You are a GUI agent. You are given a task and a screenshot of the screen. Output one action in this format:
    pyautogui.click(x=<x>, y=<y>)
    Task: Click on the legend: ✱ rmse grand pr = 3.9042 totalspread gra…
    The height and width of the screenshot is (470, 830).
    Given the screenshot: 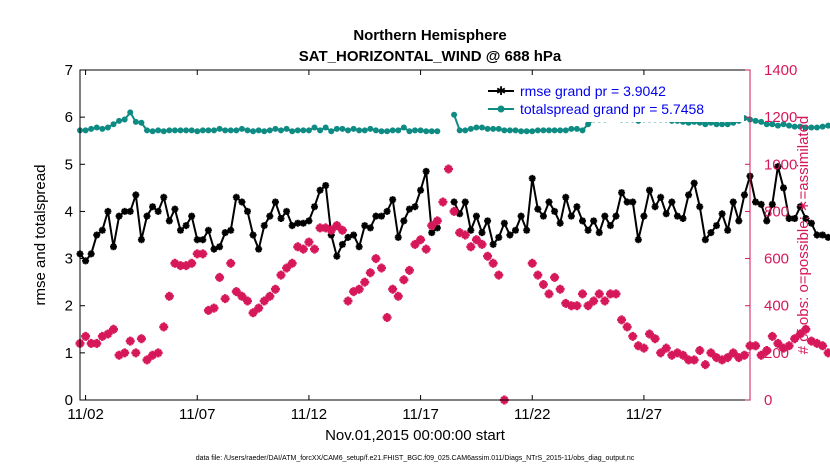 What is the action you would take?
    pyautogui.click(x=614, y=101)
    